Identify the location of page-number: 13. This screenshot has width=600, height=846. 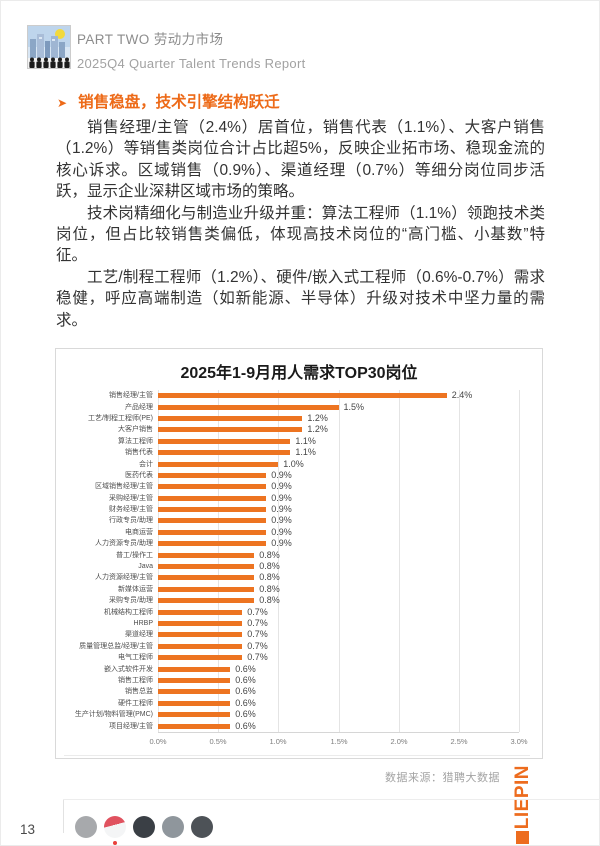
(28, 829).